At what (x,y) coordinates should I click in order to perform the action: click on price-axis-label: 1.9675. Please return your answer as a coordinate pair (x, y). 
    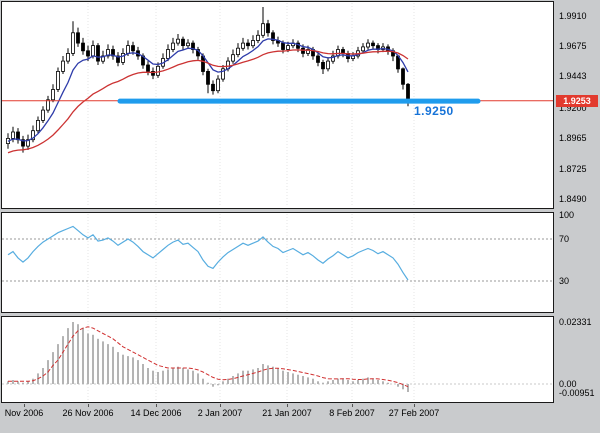
    Looking at the image, I should click on (573, 46).